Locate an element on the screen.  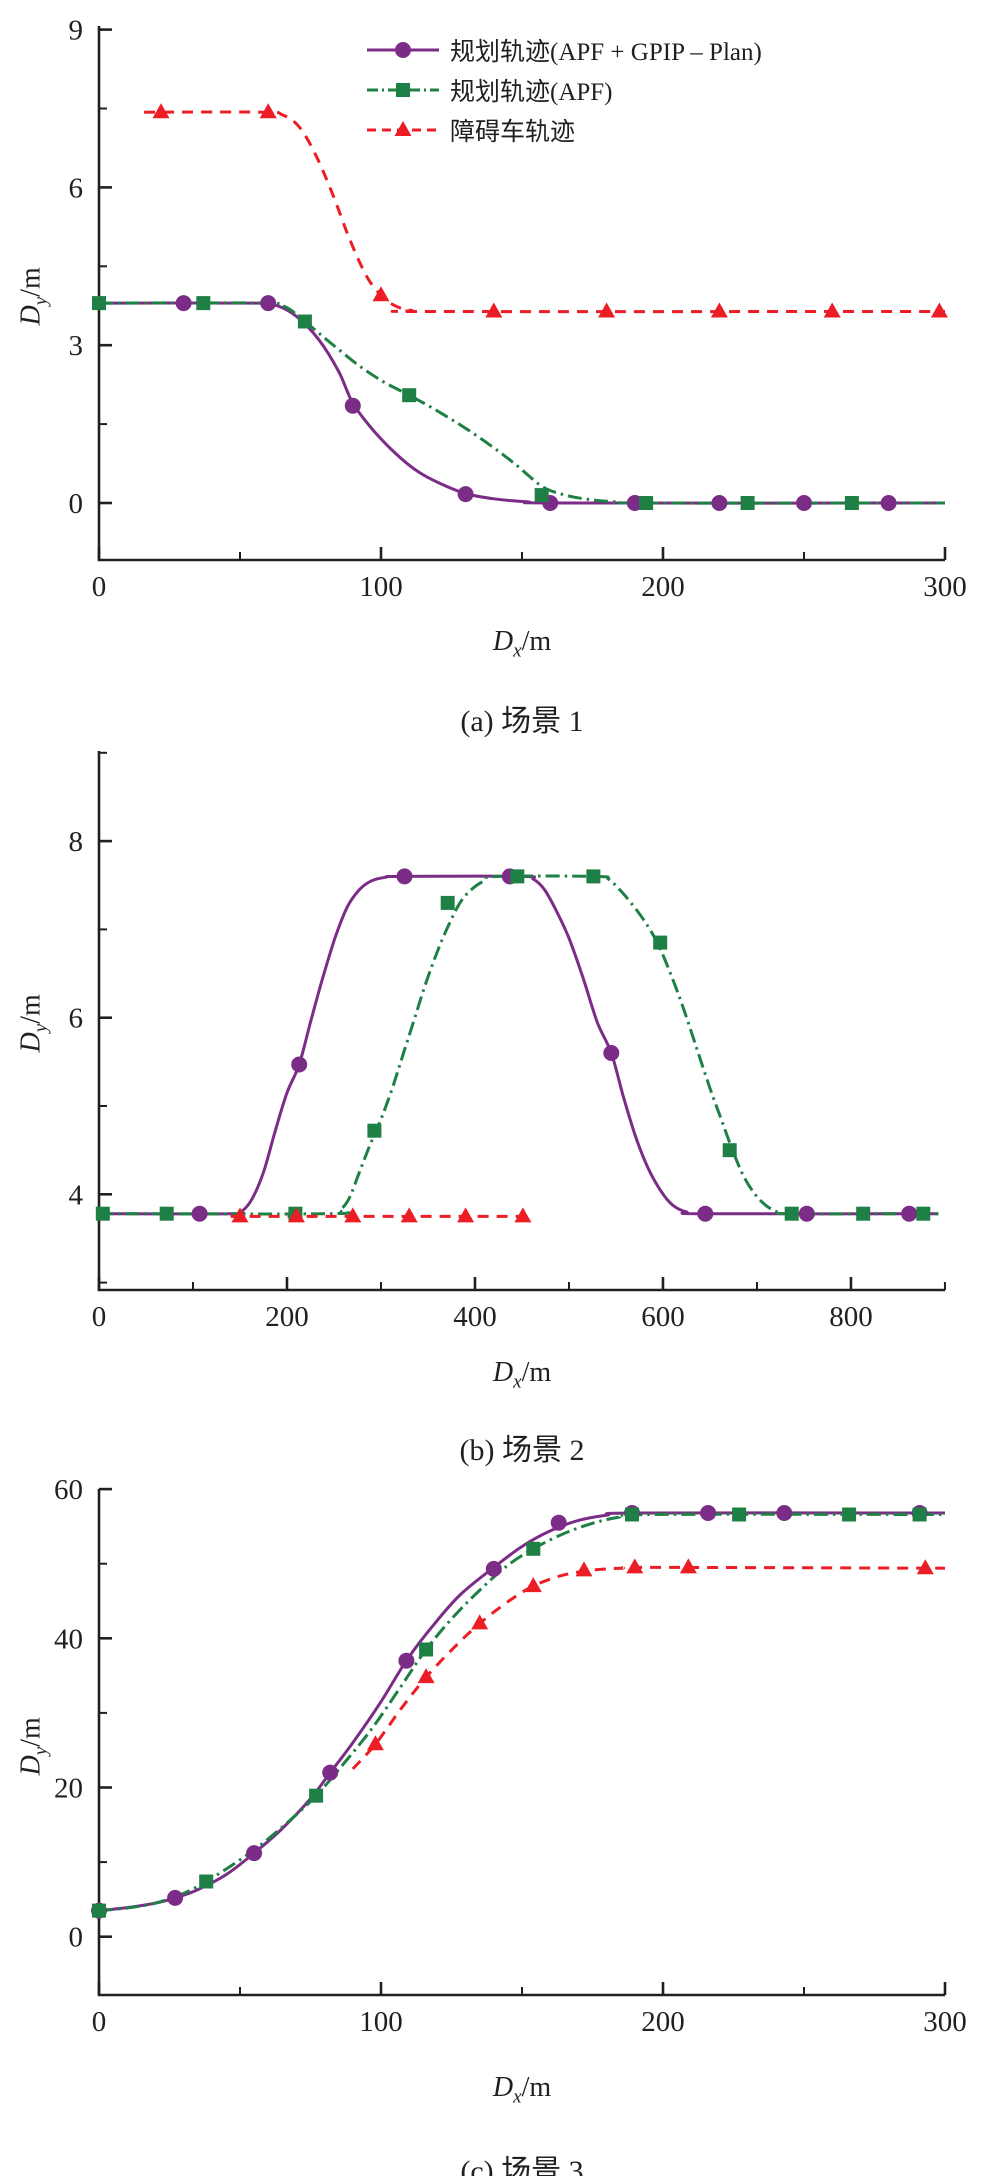
b-series-apf-line is located at coordinates (518, 1045).